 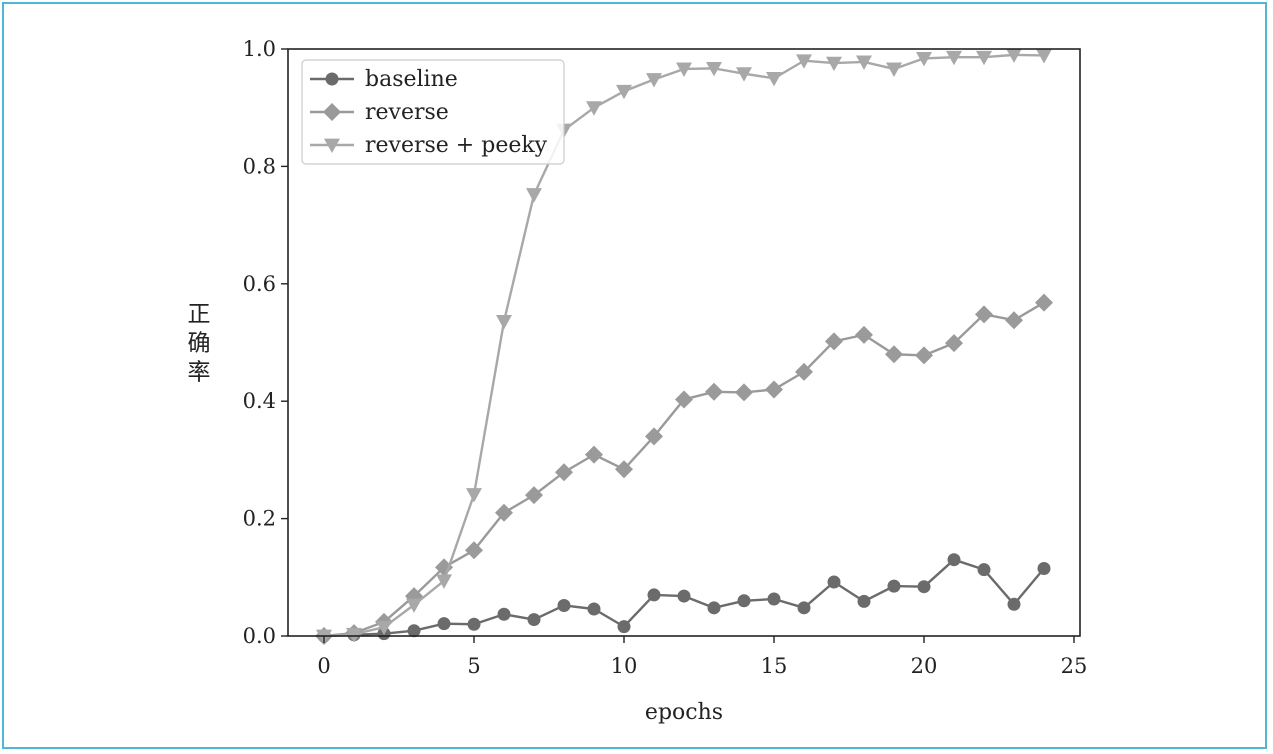 I want to click on y-tick-label: 0.8, so click(x=259, y=166).